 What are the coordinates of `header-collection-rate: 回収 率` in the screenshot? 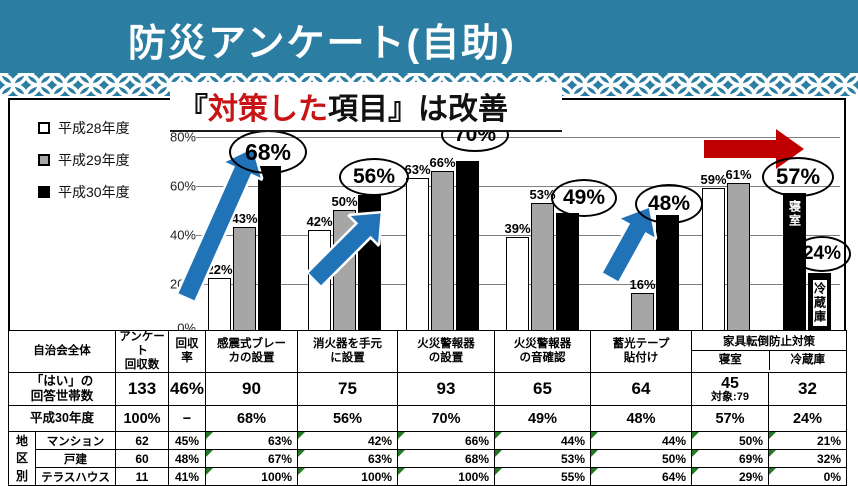 It's located at (187, 351).